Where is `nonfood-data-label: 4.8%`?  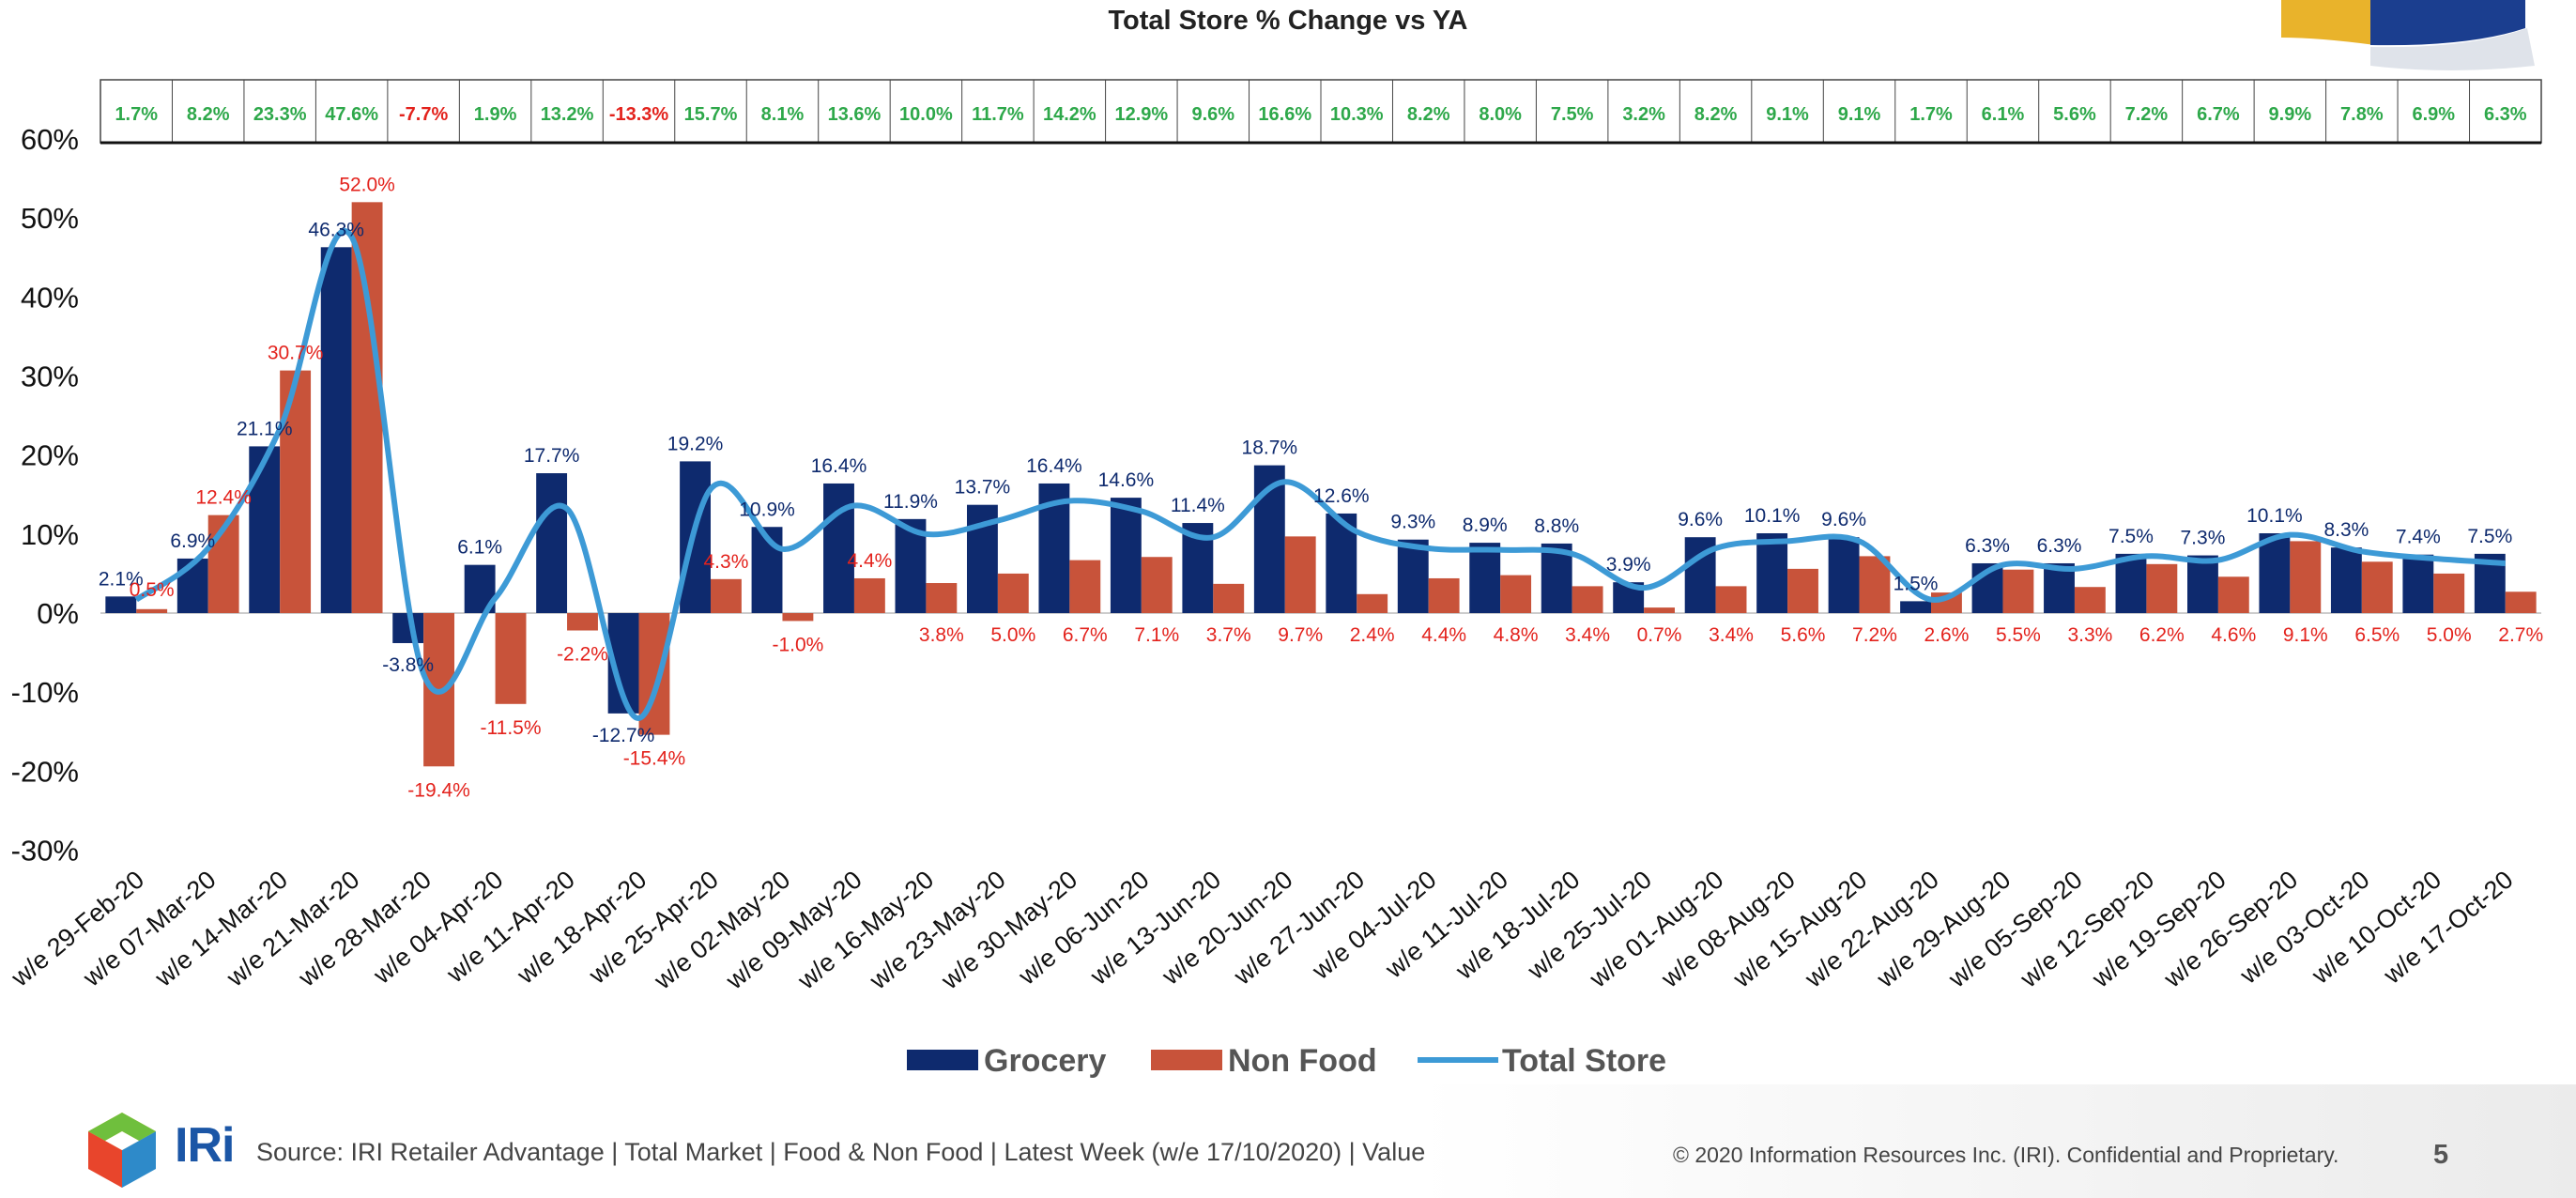 nonfood-data-label: 4.8% is located at coordinates (1516, 635).